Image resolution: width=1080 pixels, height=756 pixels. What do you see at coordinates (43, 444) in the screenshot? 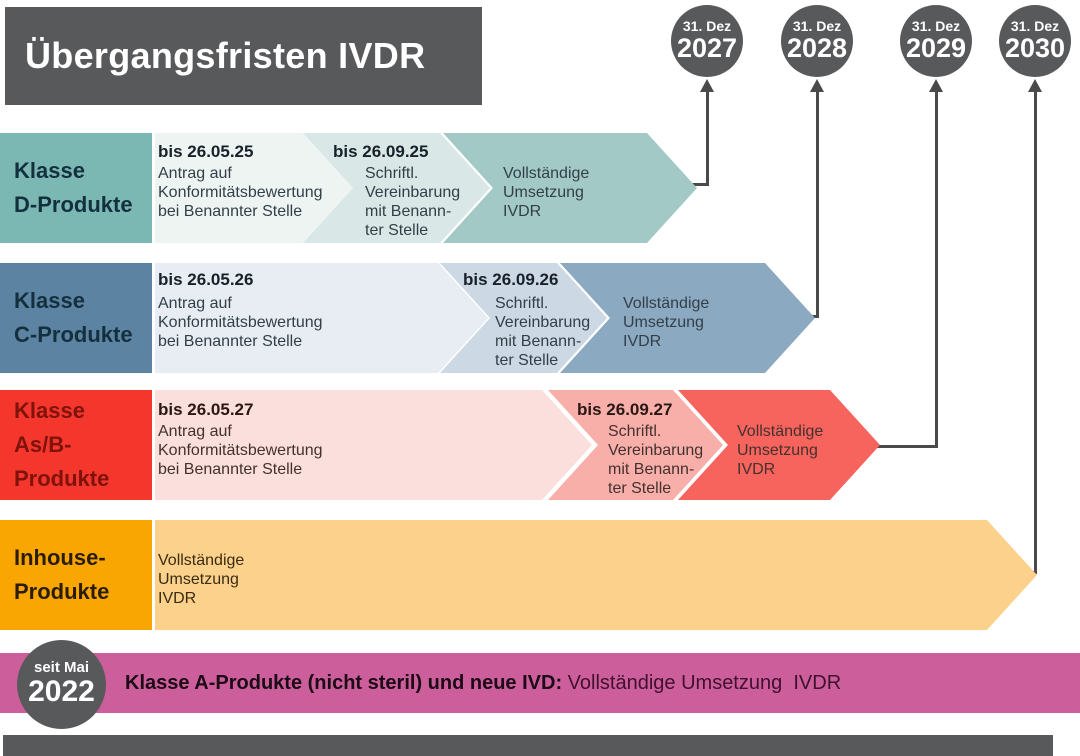
I see `text-line: As/B-` at bounding box center [43, 444].